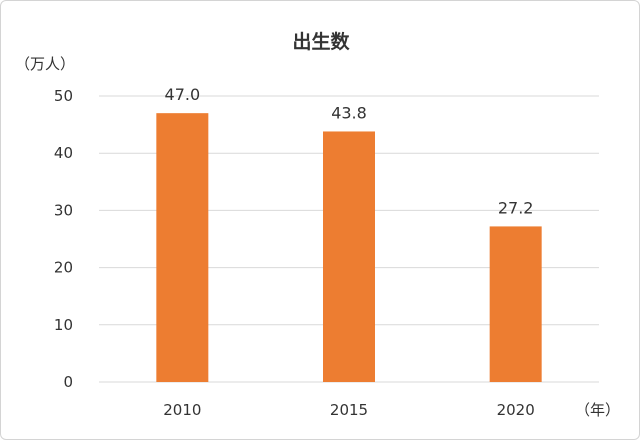 This screenshot has width=640, height=441. What do you see at coordinates (183, 94) in the screenshot?
I see `data-label: 47.0` at bounding box center [183, 94].